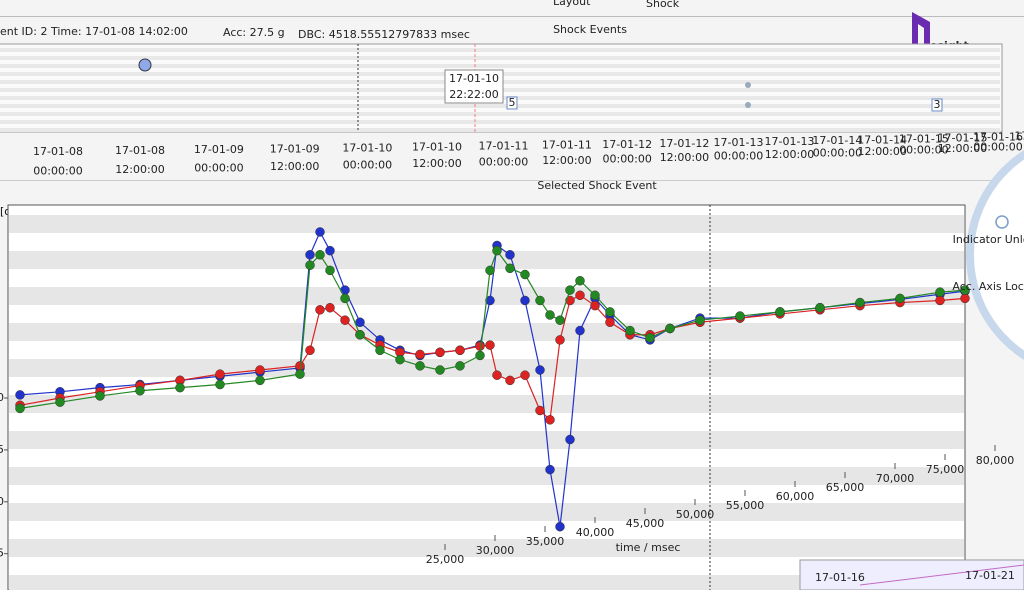 The image size is (1024, 594). I want to click on mini-frame, so click(911, 575).